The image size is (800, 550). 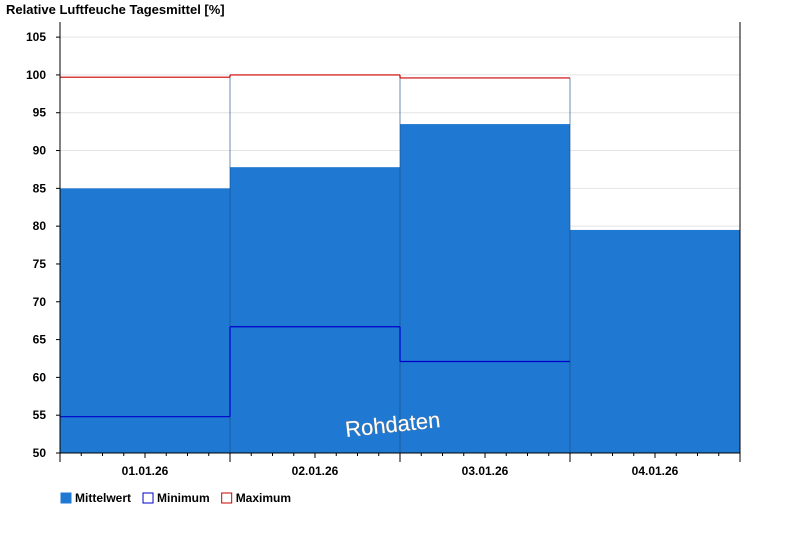 I want to click on legend: Mittelwert Minimum Maximum, so click(x=175, y=498).